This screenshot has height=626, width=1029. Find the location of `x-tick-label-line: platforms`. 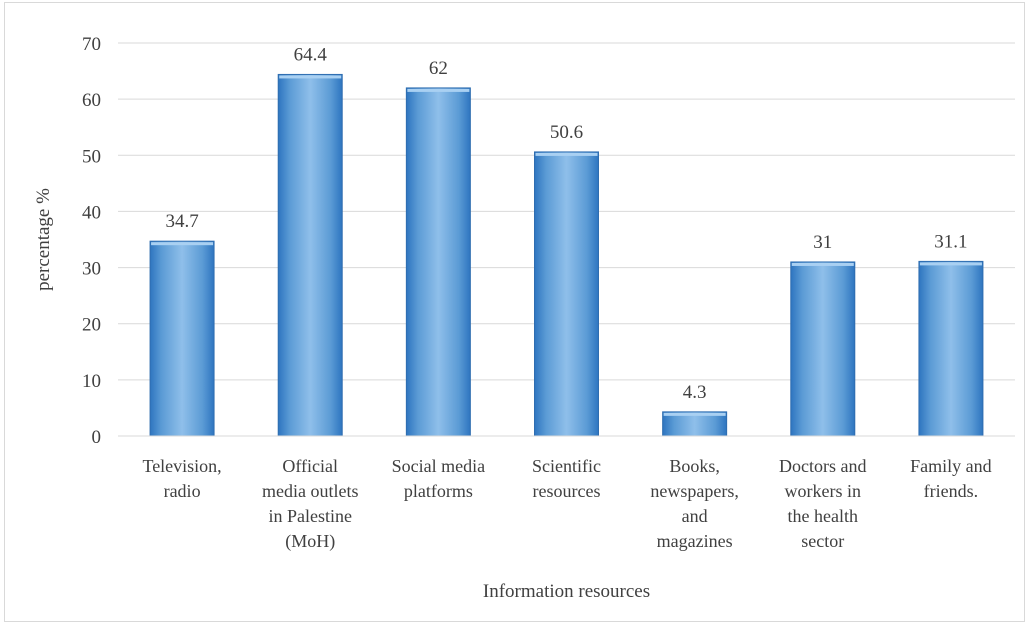

x-tick-label-line: platforms is located at coordinates (438, 491).